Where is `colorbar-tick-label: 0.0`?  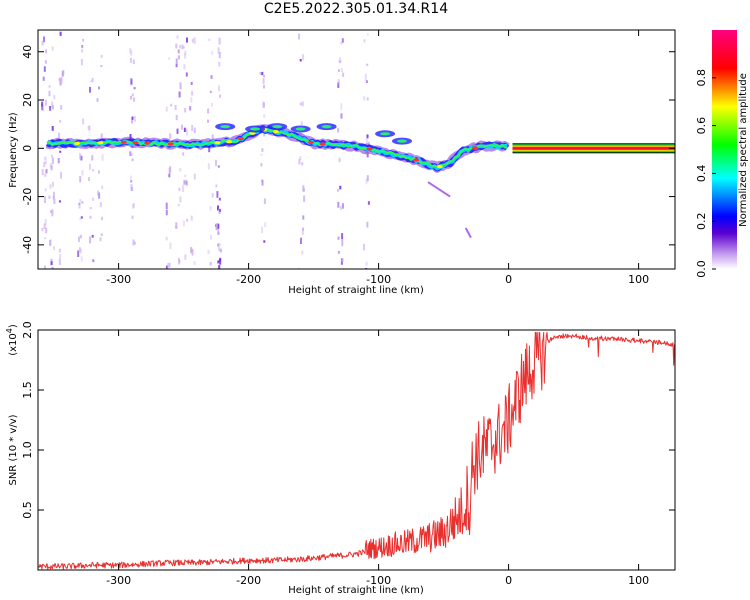 colorbar-tick-label: 0.0 is located at coordinates (701, 269).